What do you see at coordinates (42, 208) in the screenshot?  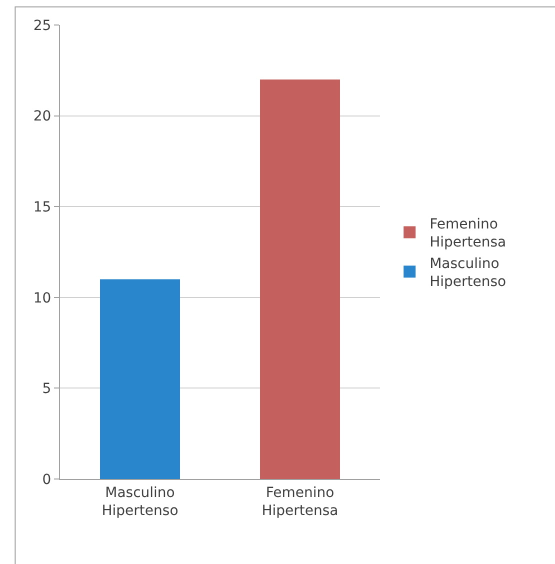 I see `y-tick-label: 15` at bounding box center [42, 208].